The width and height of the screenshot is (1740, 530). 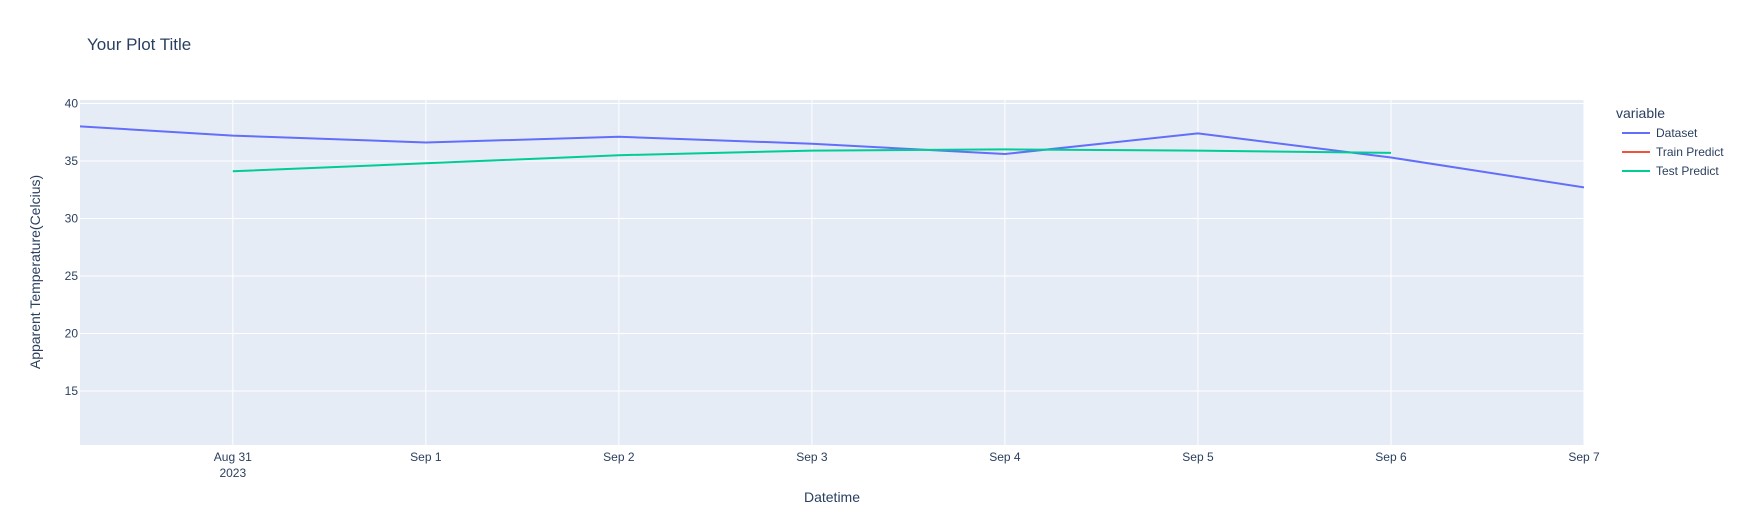 What do you see at coordinates (72, 391) in the screenshot?
I see `y-tick-label: 15` at bounding box center [72, 391].